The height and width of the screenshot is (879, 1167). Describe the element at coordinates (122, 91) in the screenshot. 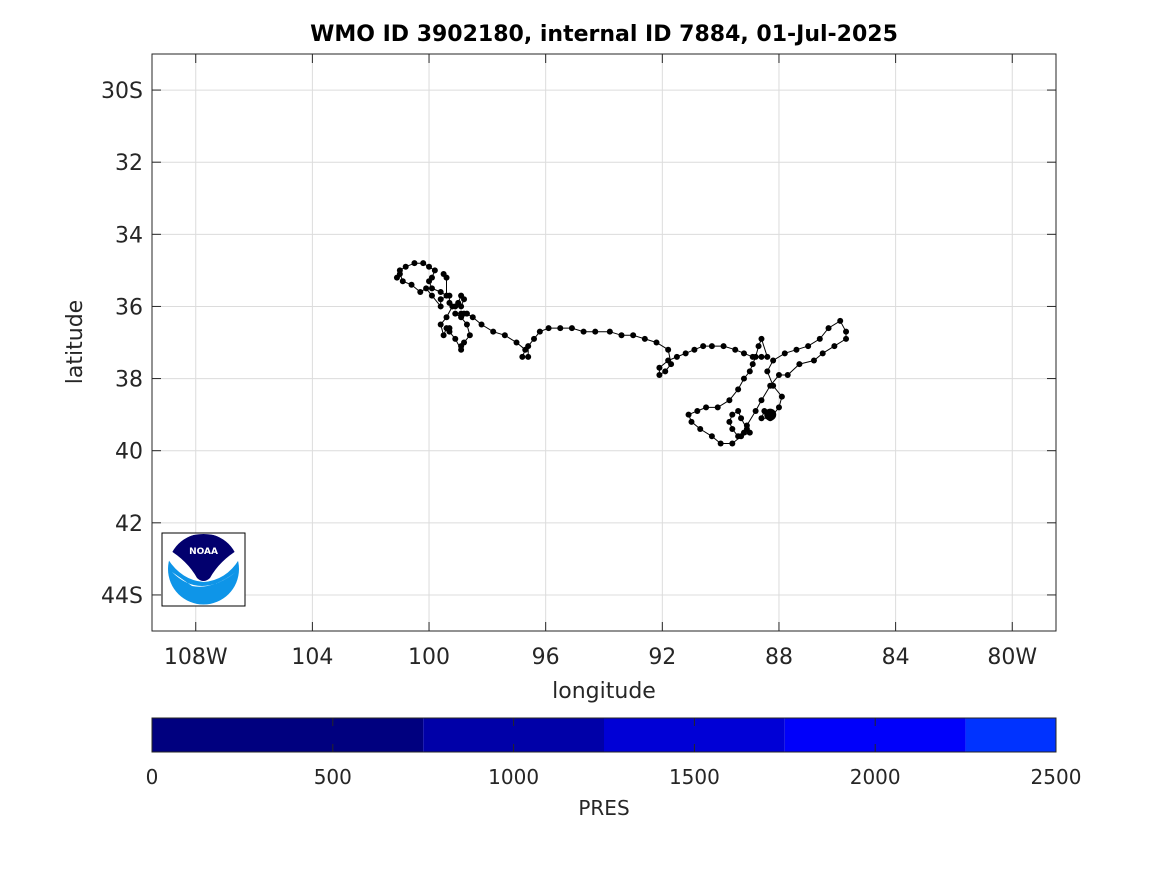

I see `y-tick-label: 30S` at that location.